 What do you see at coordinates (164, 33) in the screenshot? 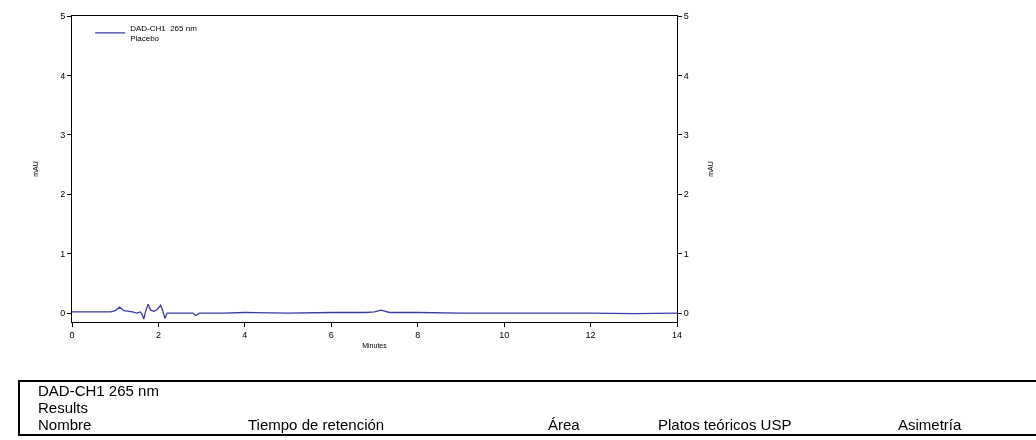
I see `legend-label: DAD-CH1 265 nm Placebo` at bounding box center [164, 33].